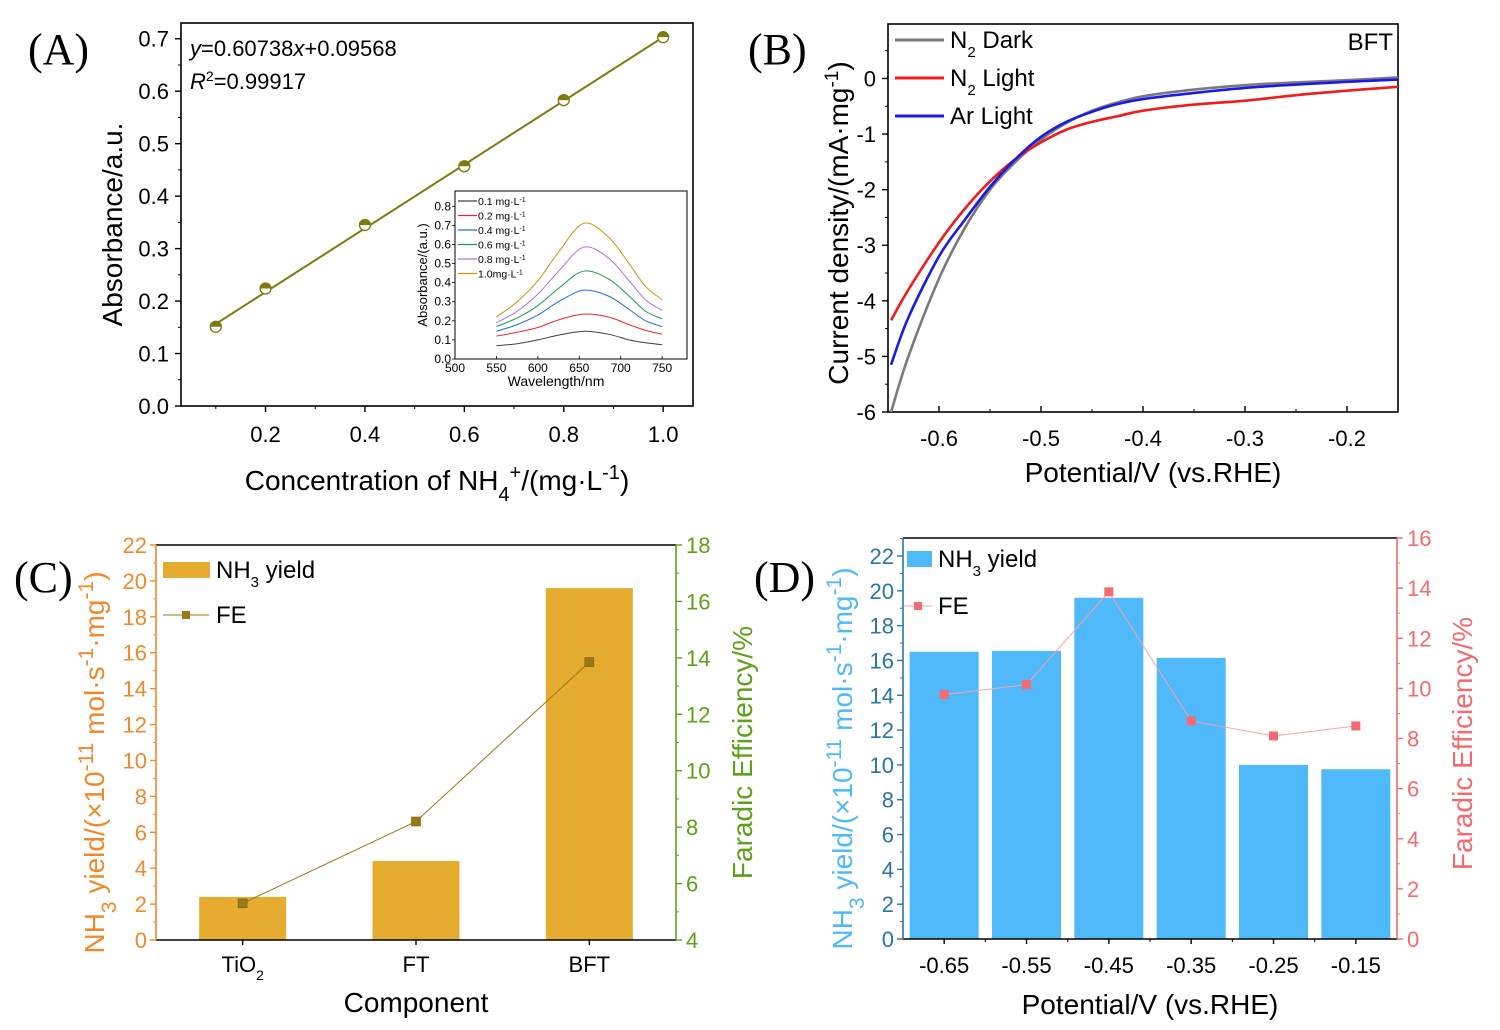 The image size is (1500, 1030). What do you see at coordinates (692, 884) in the screenshot?
I see `y-right-tick-label: 6` at bounding box center [692, 884].